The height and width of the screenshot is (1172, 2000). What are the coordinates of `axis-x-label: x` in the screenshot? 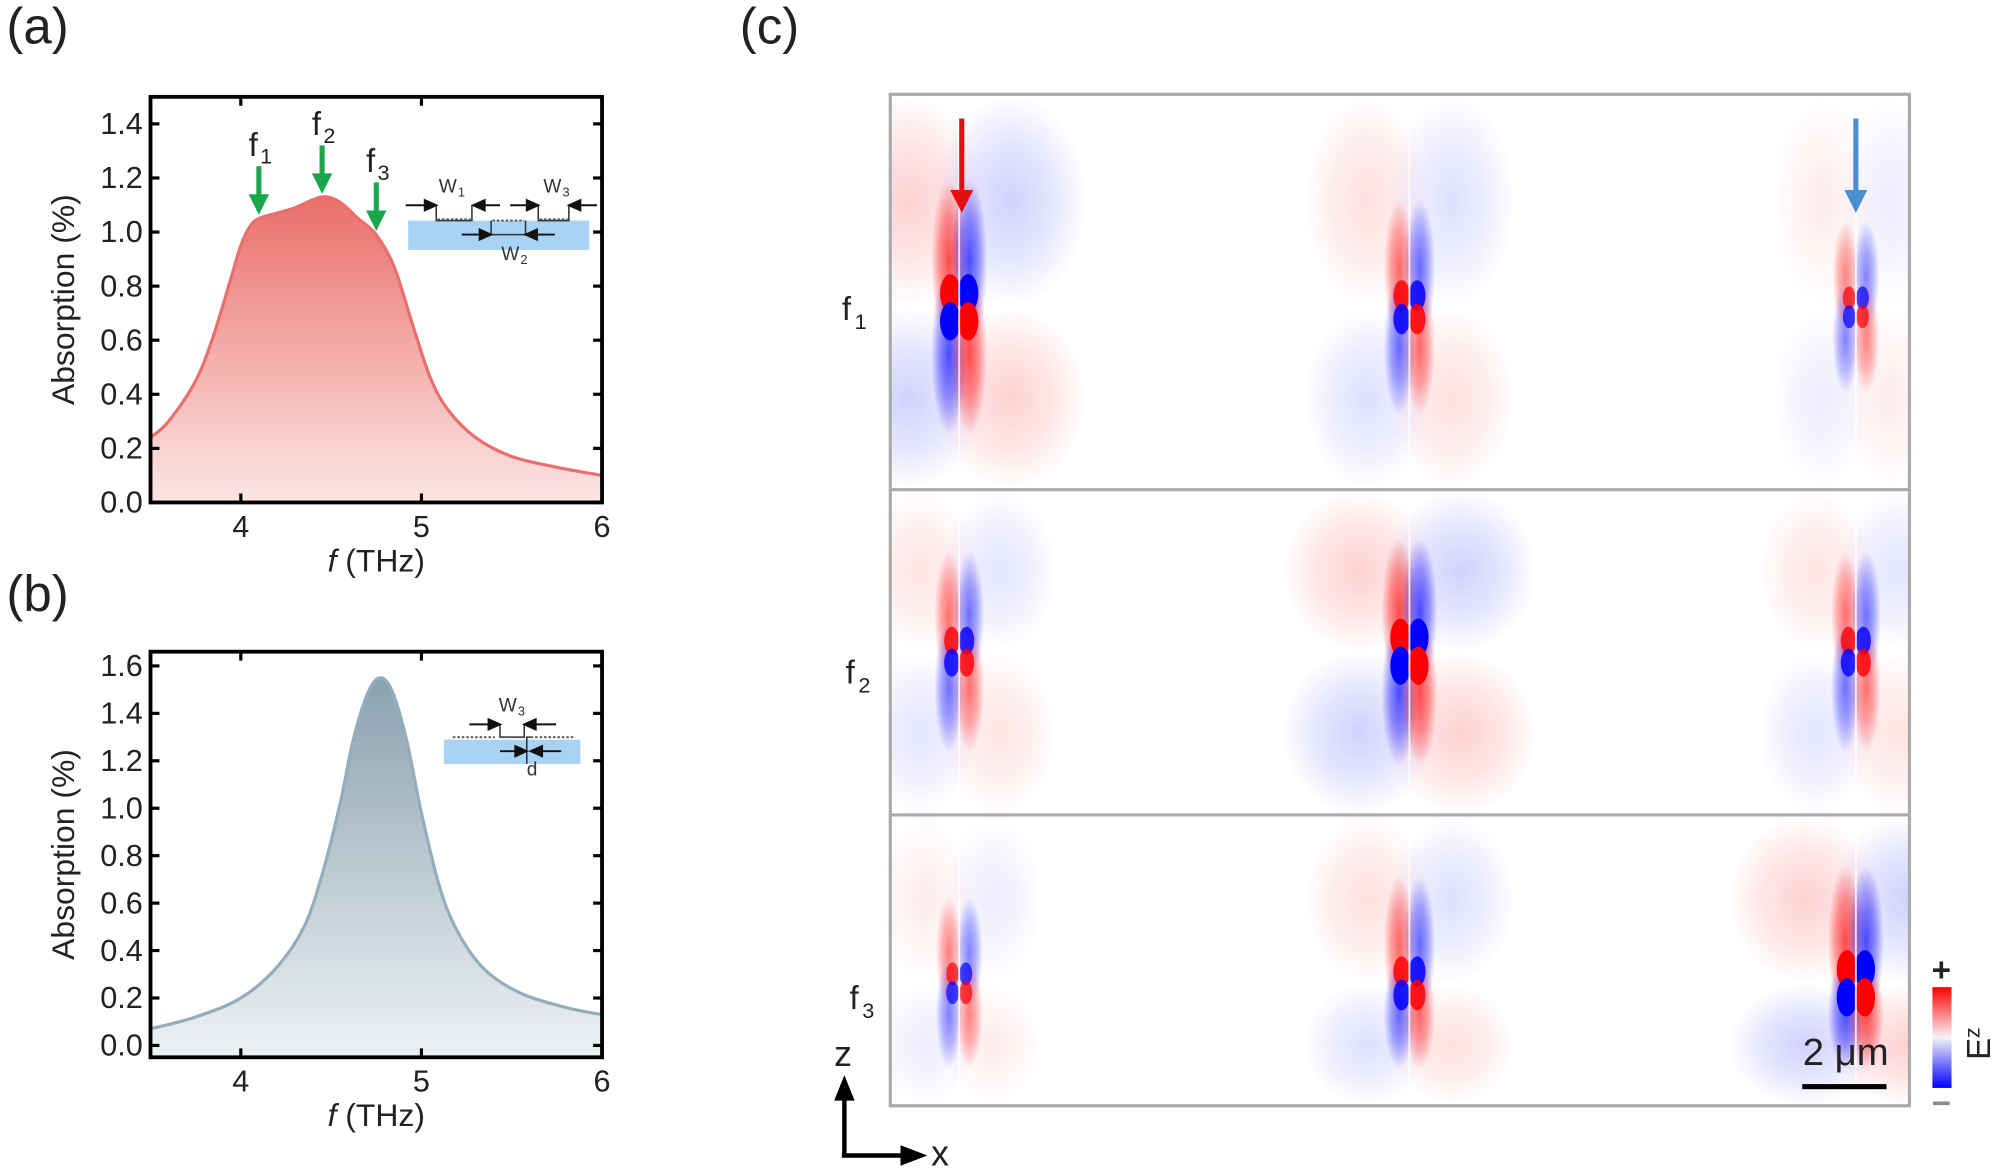 It's located at (940, 1153).